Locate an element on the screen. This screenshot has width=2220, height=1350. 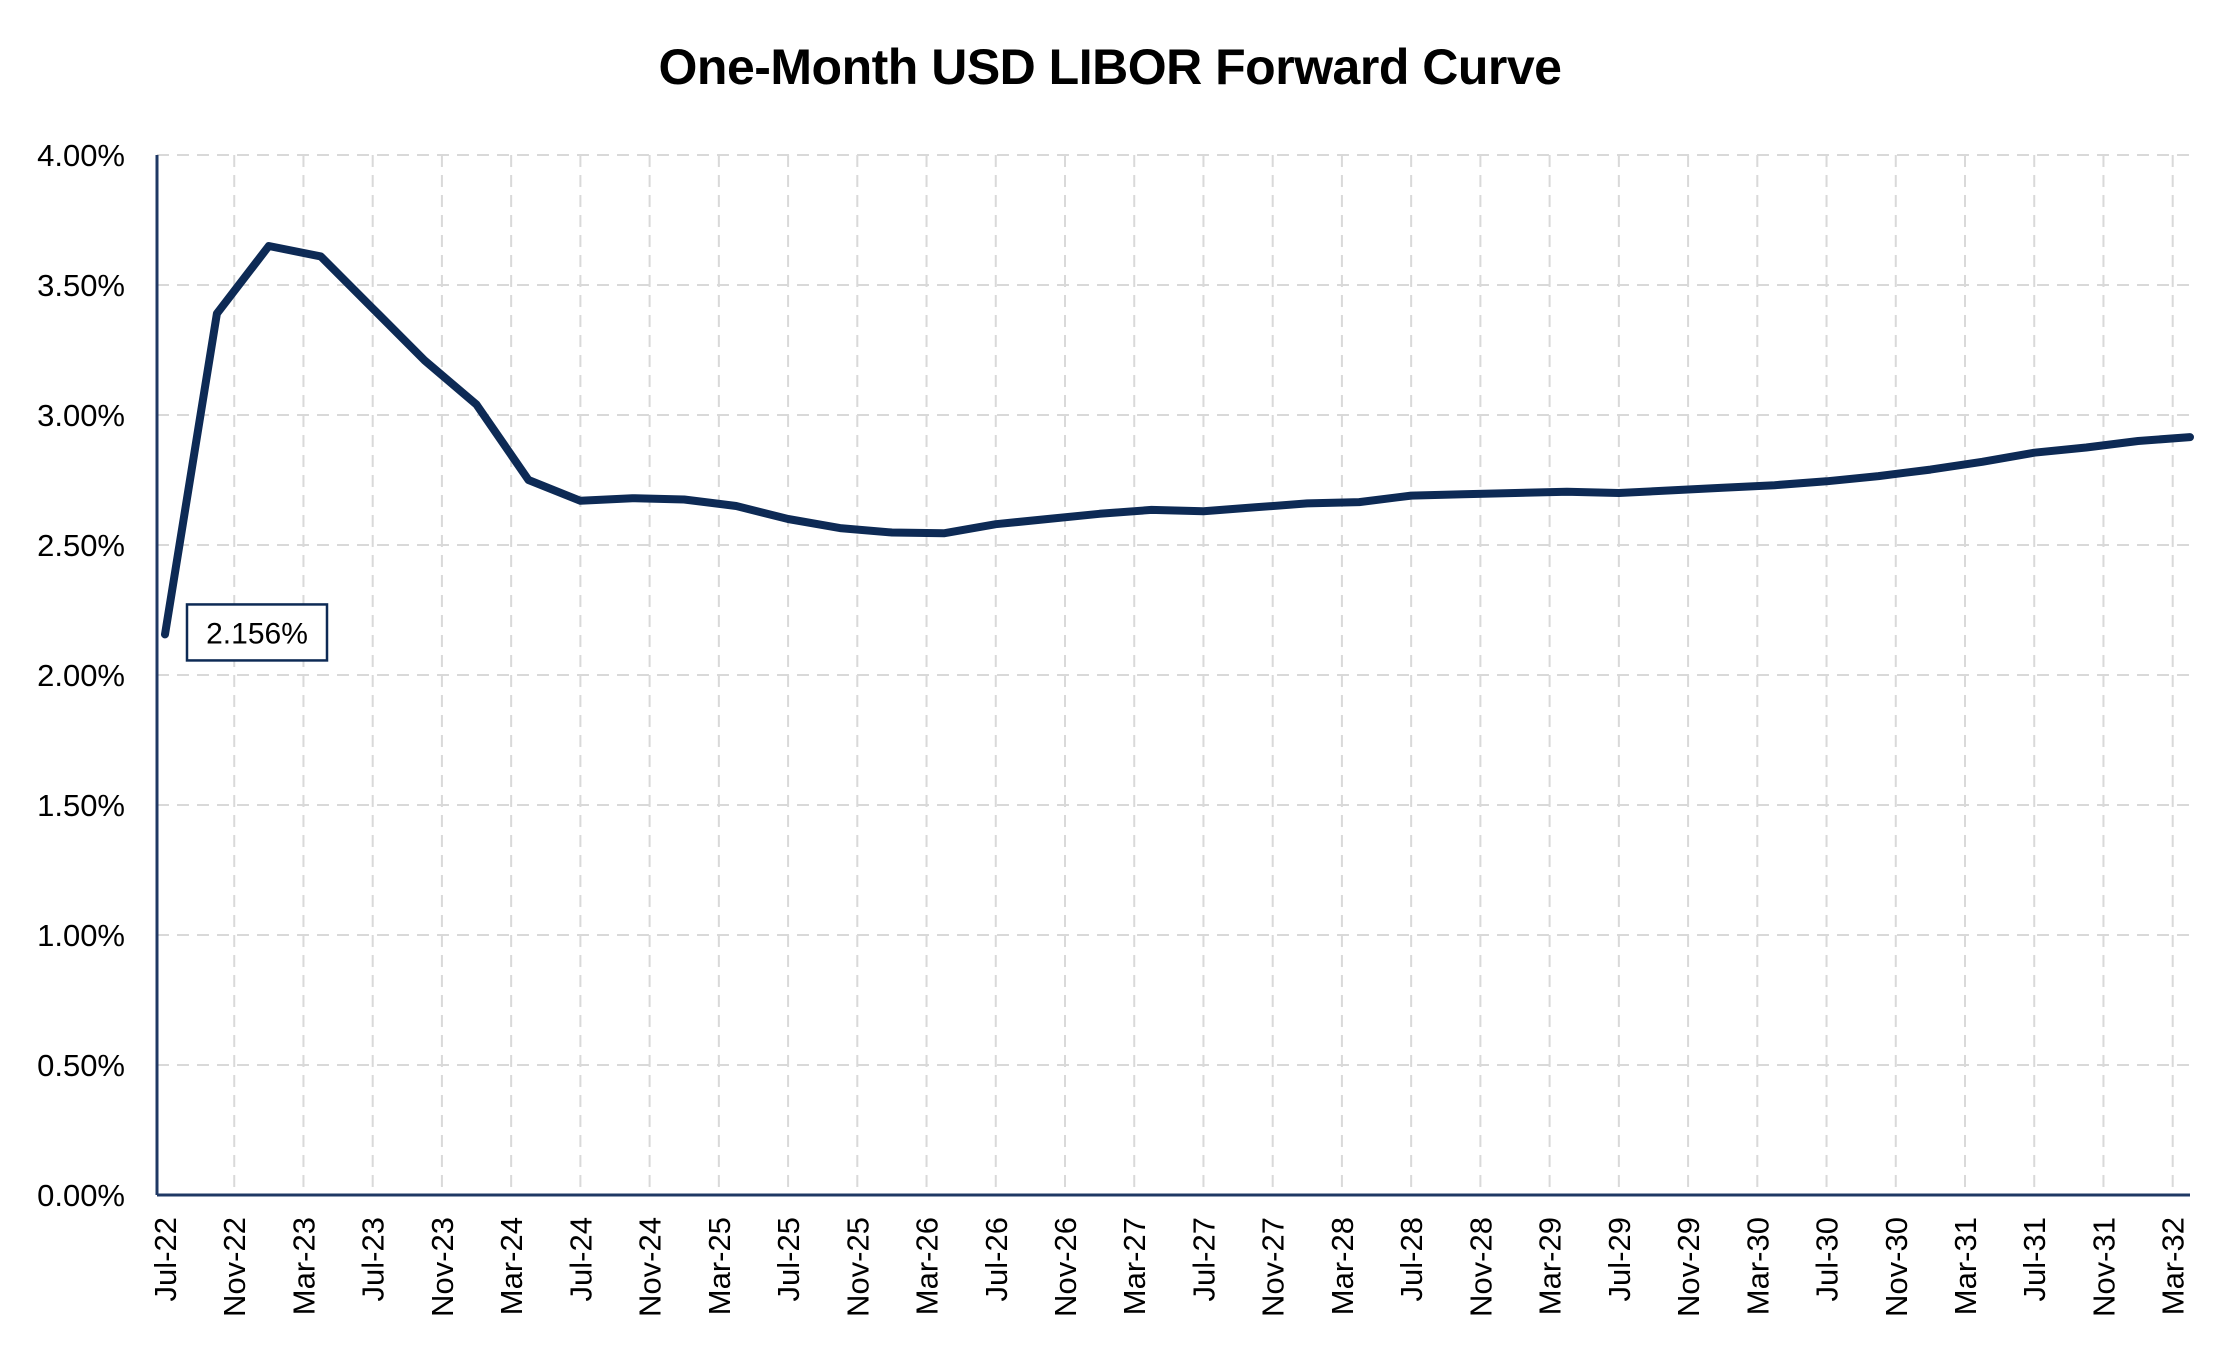
x-tick-label: Mar-32 is located at coordinates (2173, 1266).